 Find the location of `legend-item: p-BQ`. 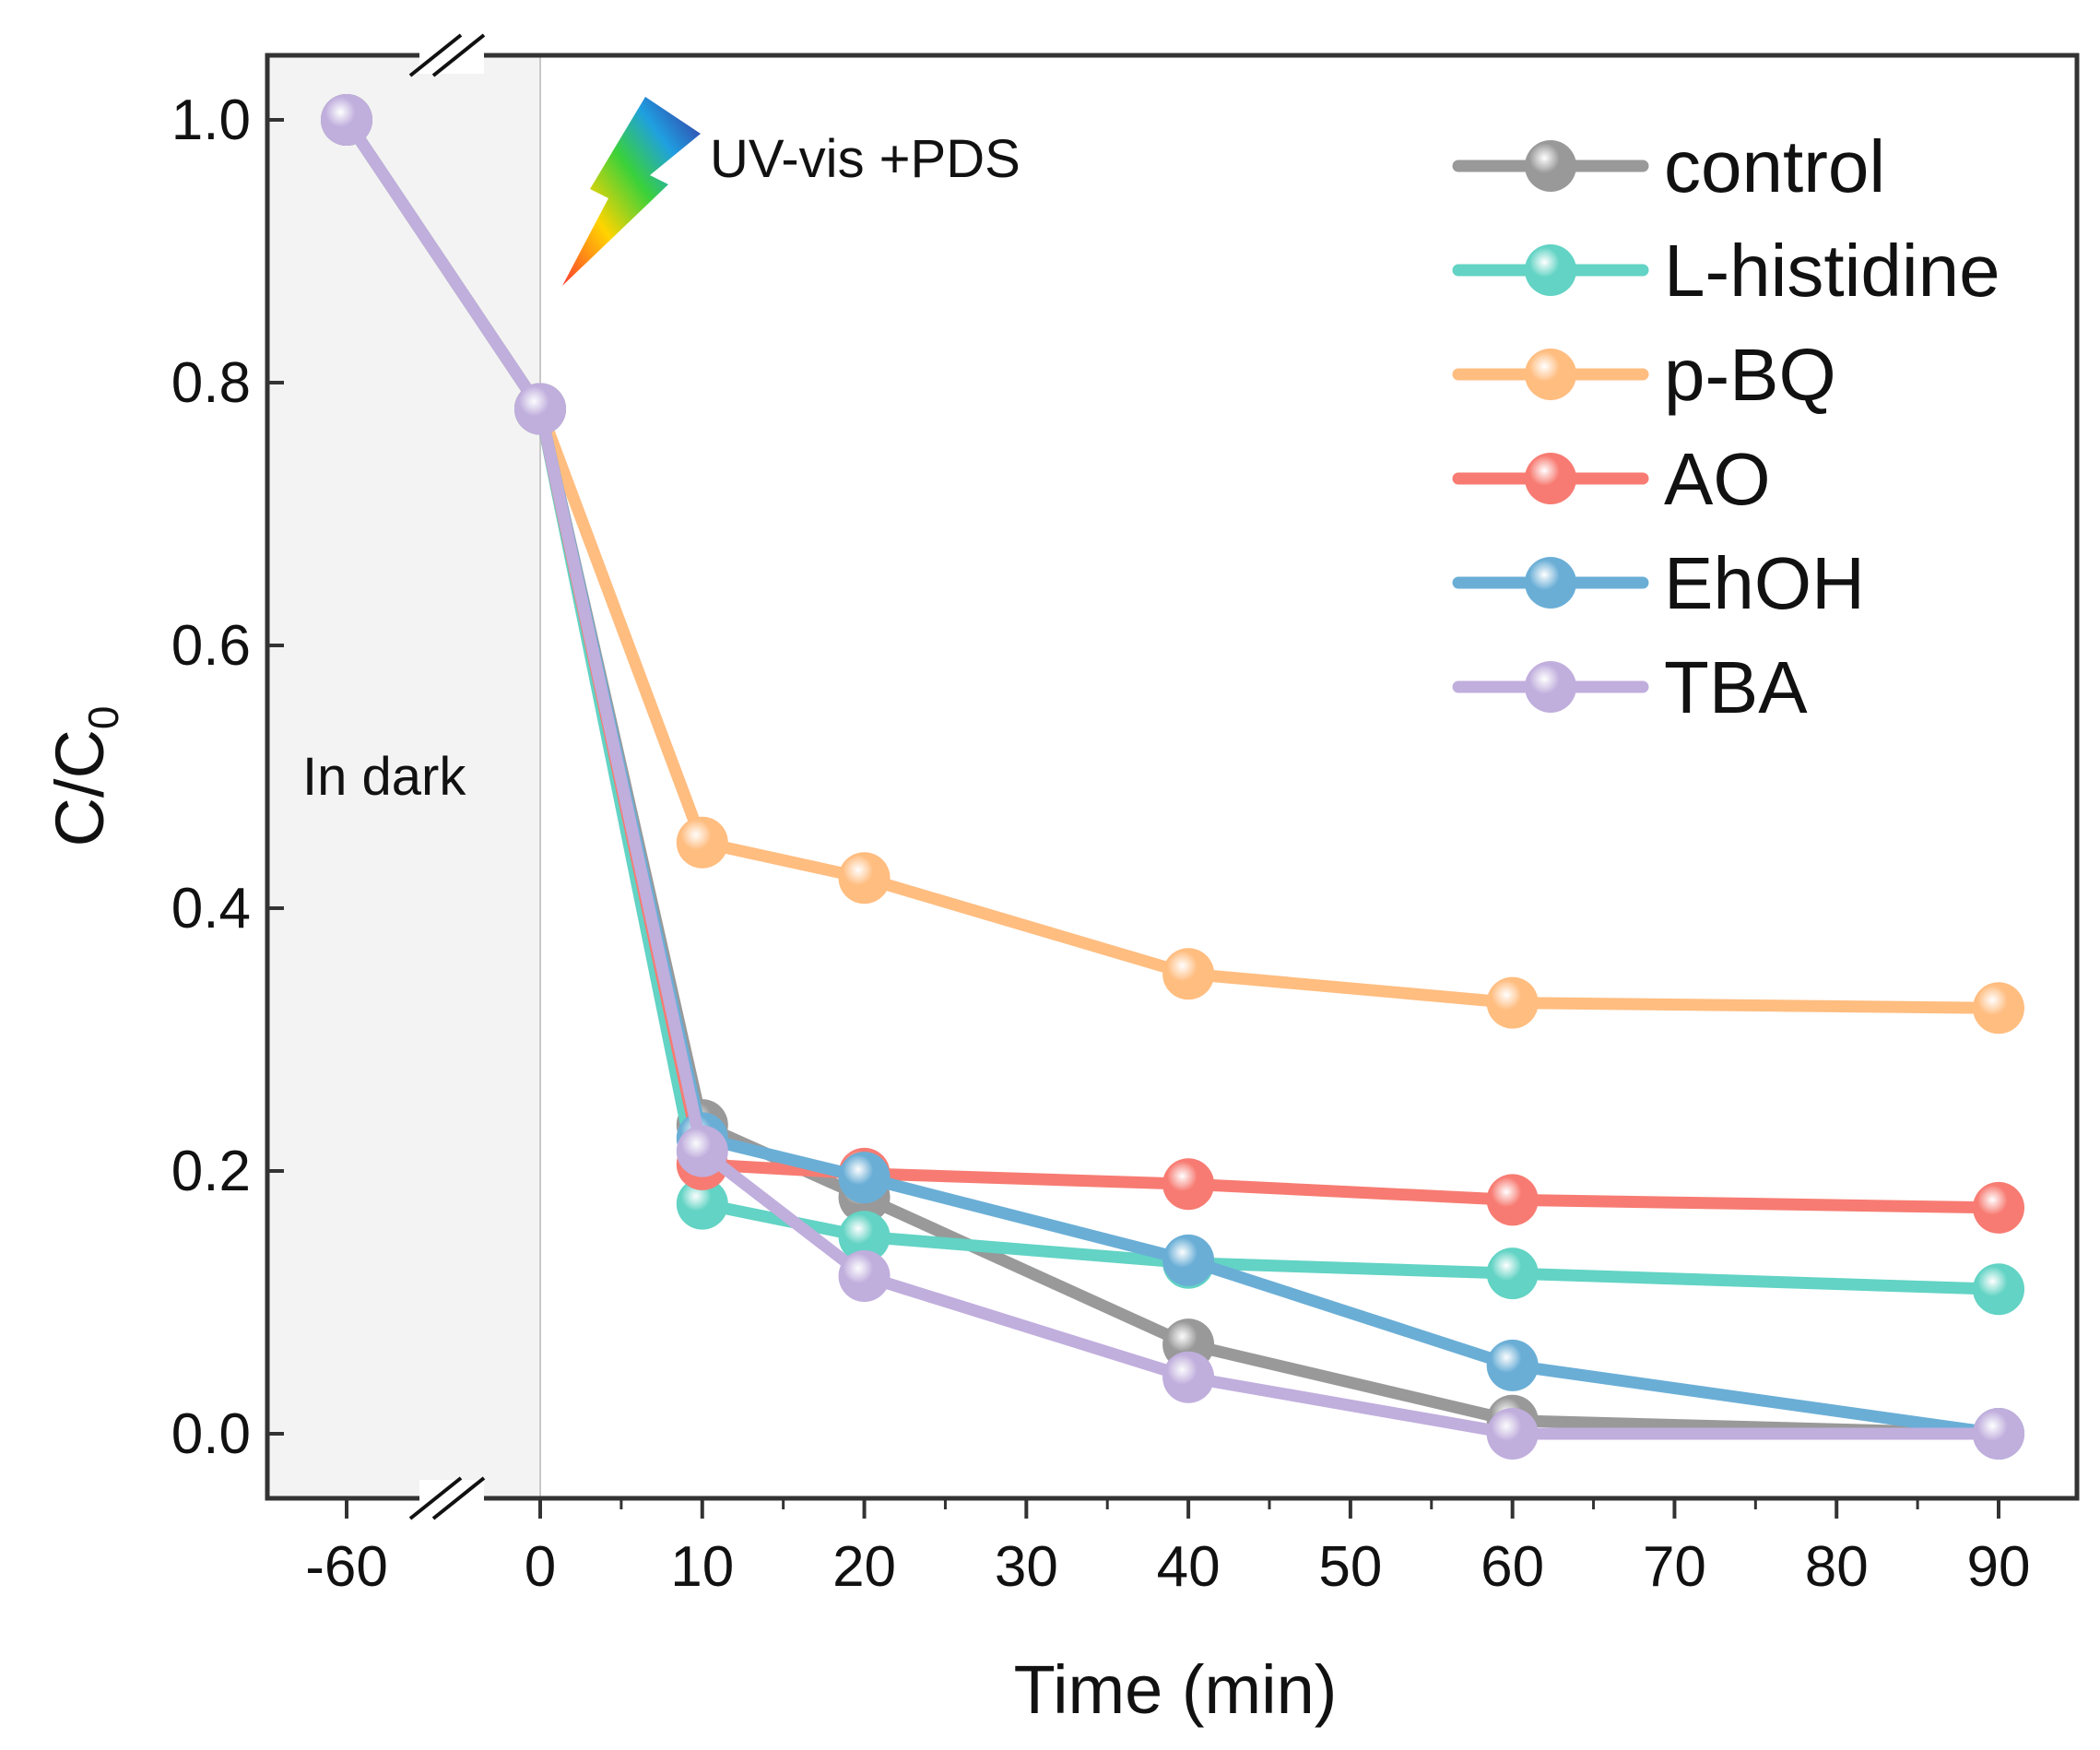

legend-item: p-BQ is located at coordinates (1644, 375).